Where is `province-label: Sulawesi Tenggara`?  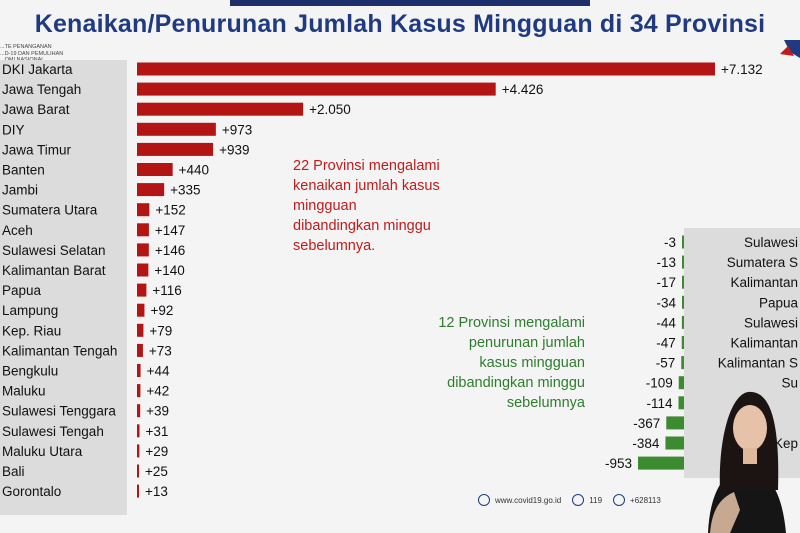
province-label: Sulawesi Tenggara is located at coordinates (59, 411).